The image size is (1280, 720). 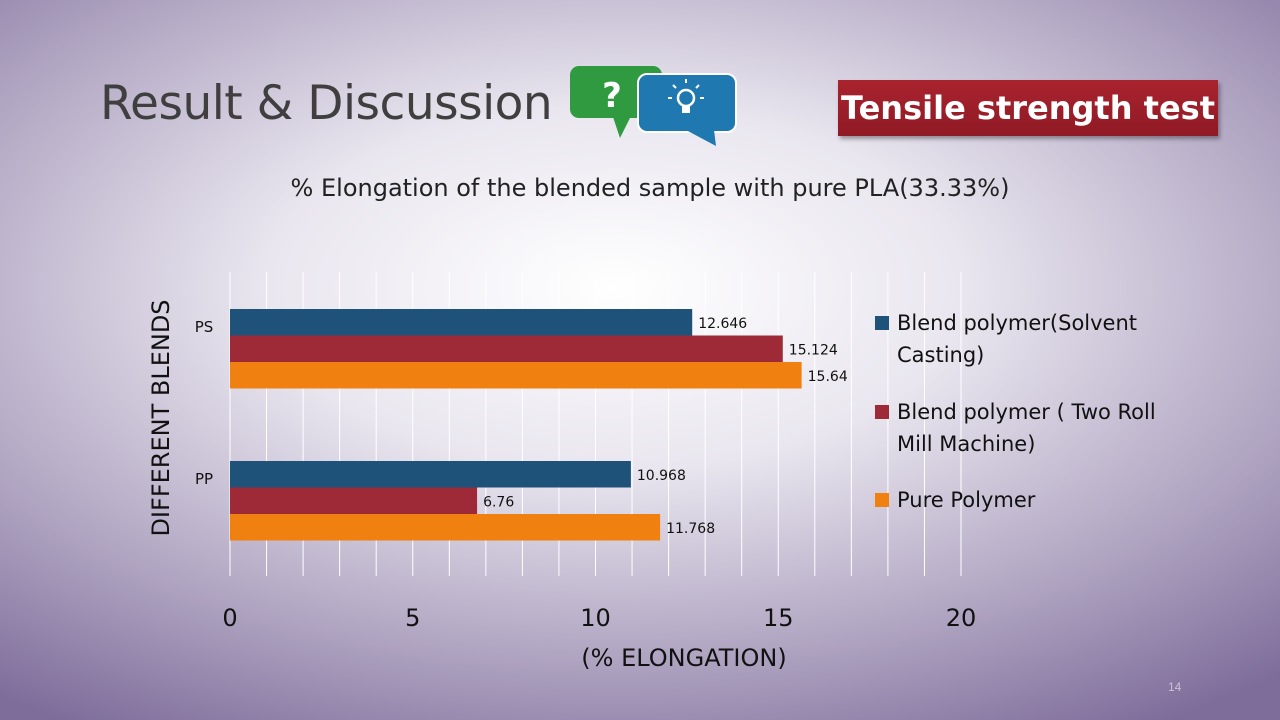 I want to click on x-tick-label: 20, so click(x=961, y=618).